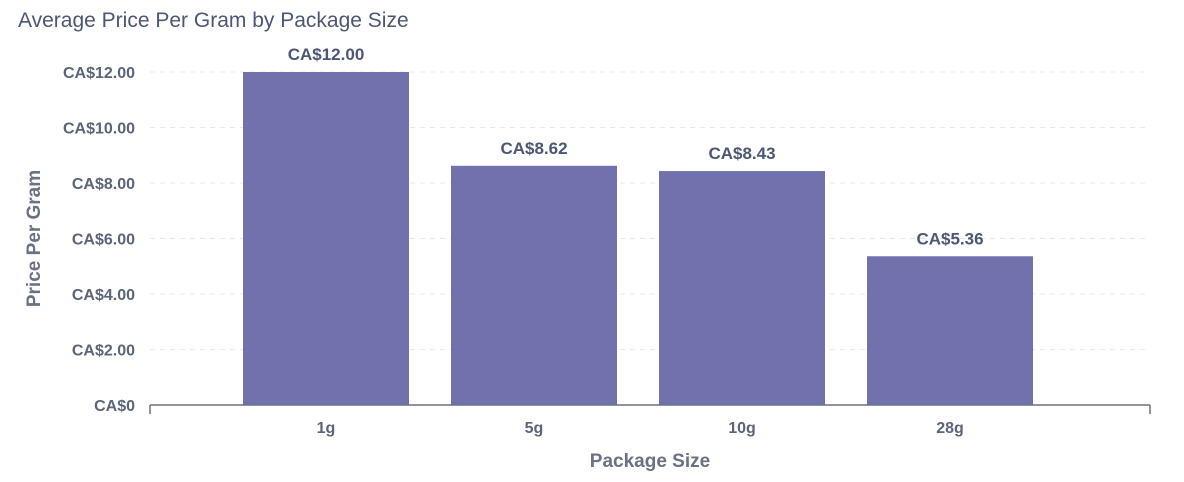 This screenshot has width=1184, height=482. Describe the element at coordinates (650, 461) in the screenshot. I see `x-axis-title: Package Size` at that location.